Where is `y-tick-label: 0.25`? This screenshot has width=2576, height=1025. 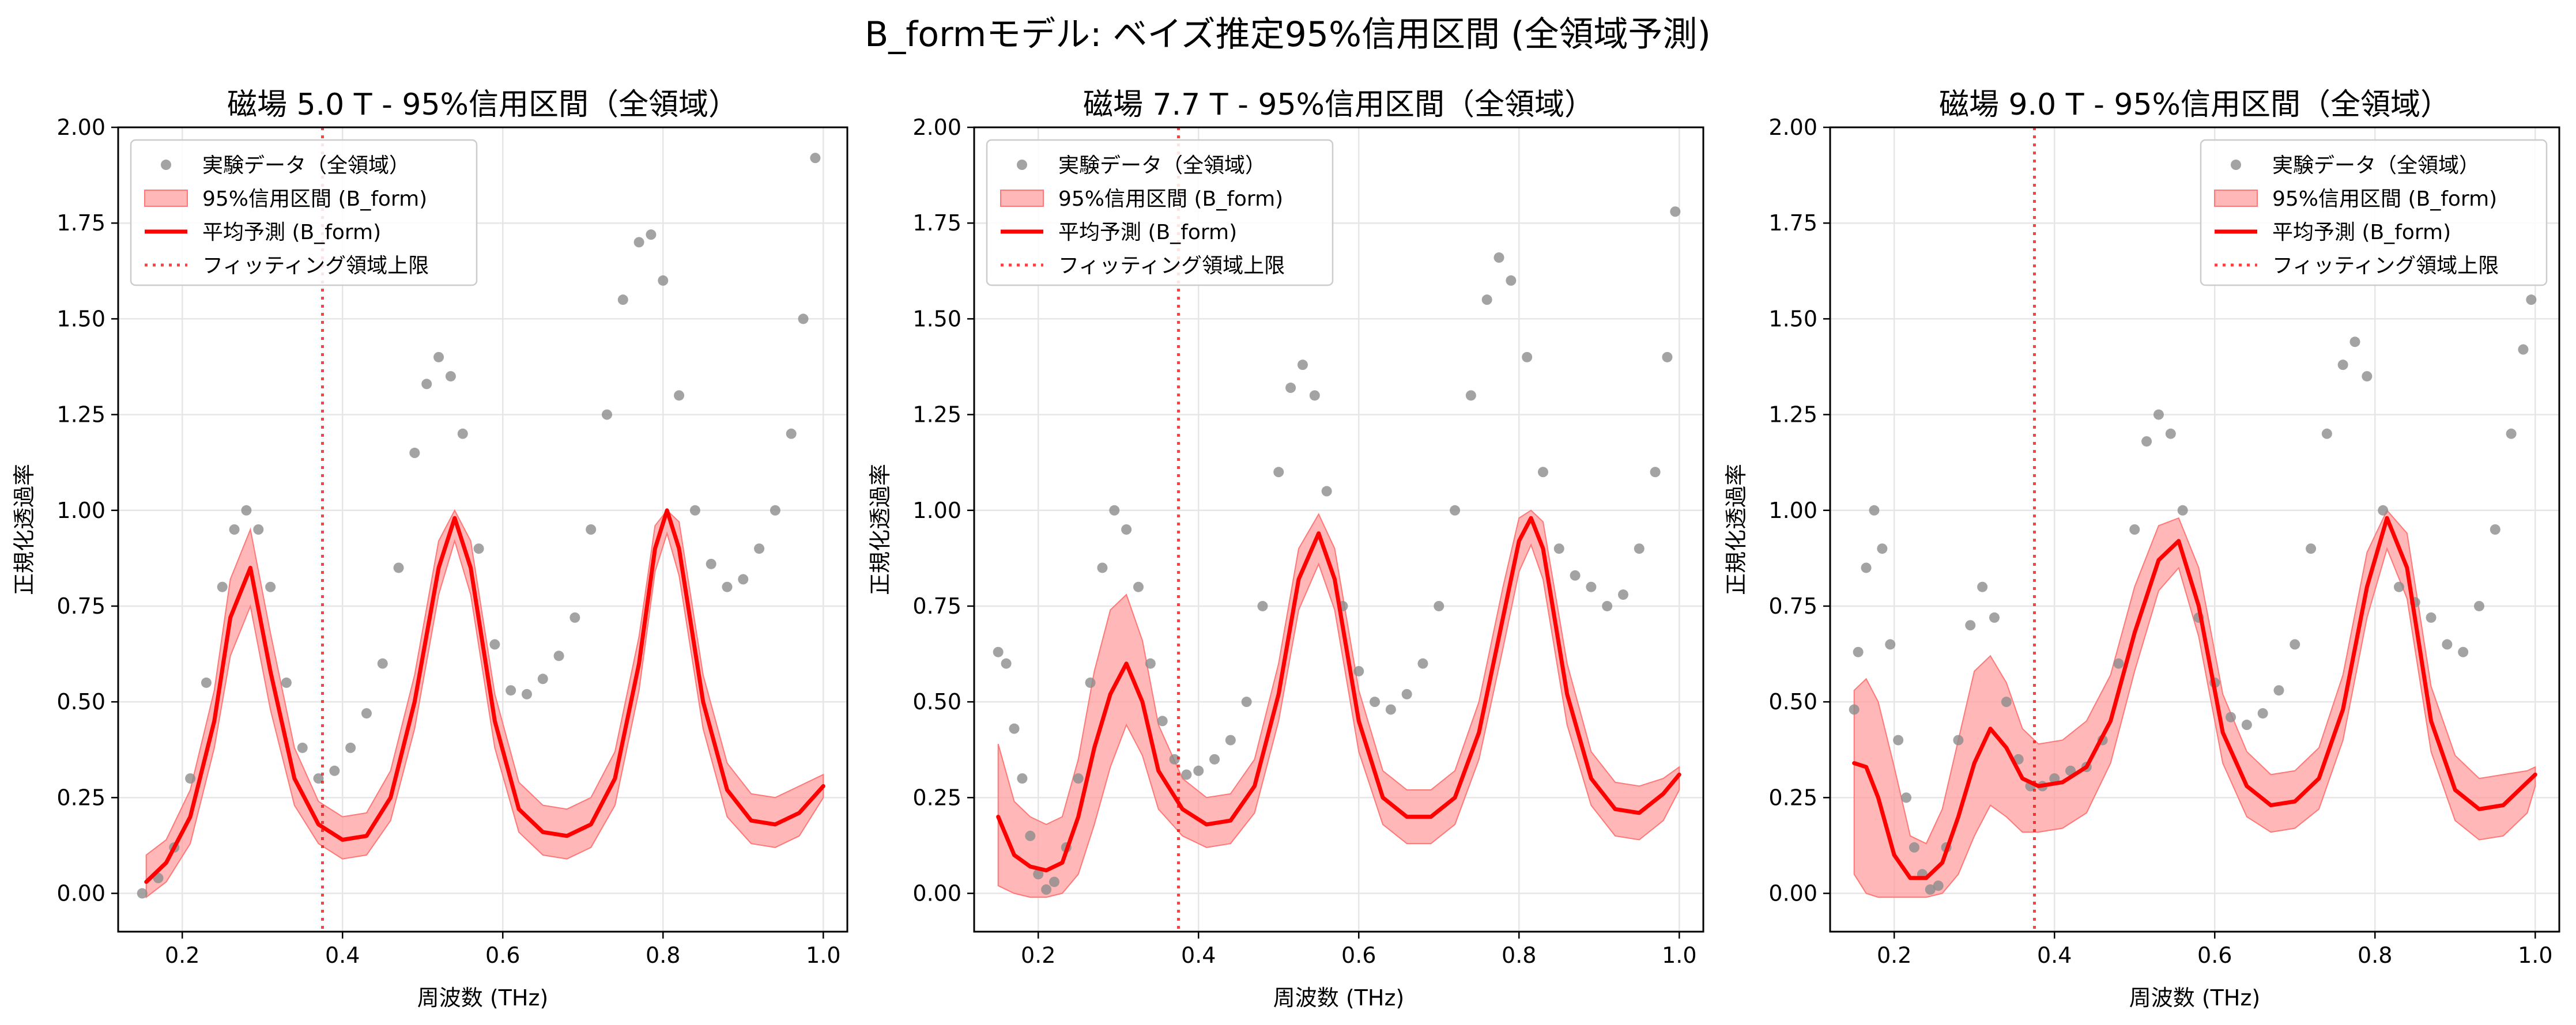
y-tick-label: 0.25 is located at coordinates (1792, 797).